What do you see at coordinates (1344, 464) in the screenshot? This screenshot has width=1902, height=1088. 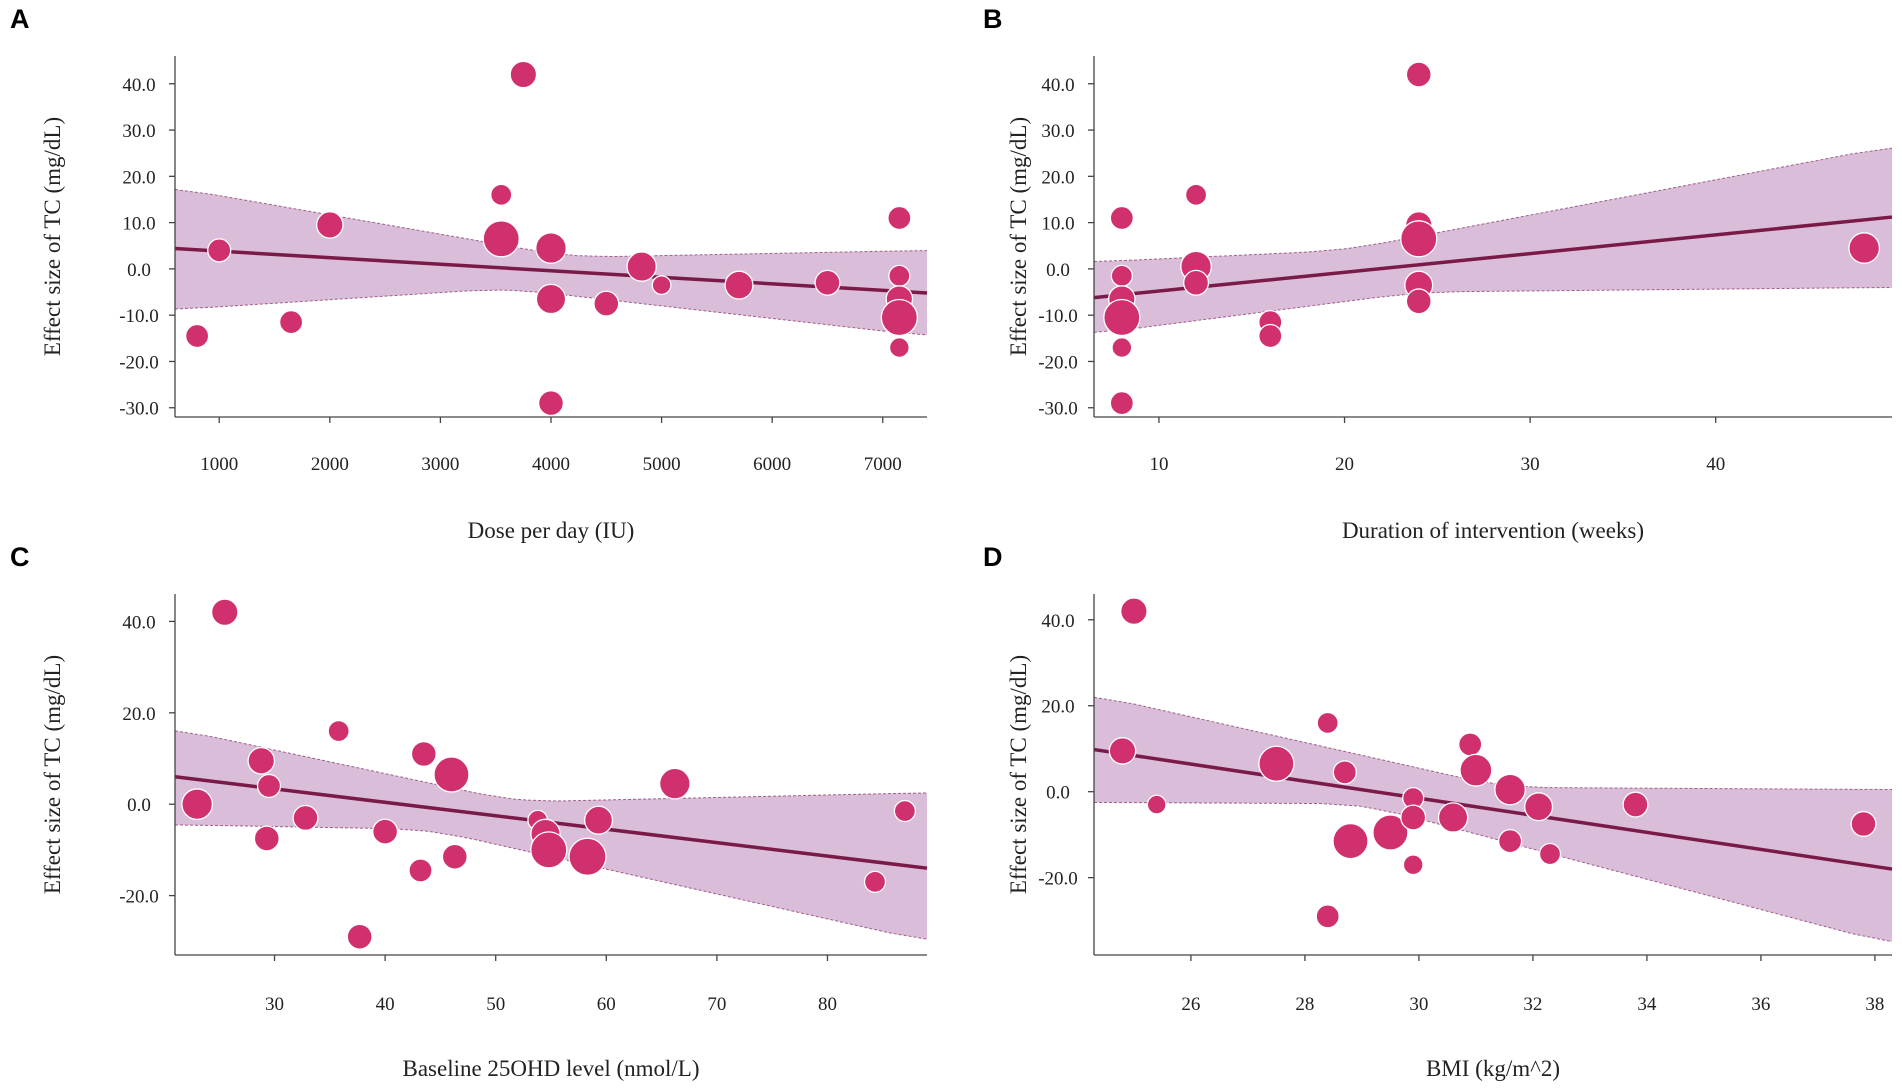 I see `x-tick-label: 20` at bounding box center [1344, 464].